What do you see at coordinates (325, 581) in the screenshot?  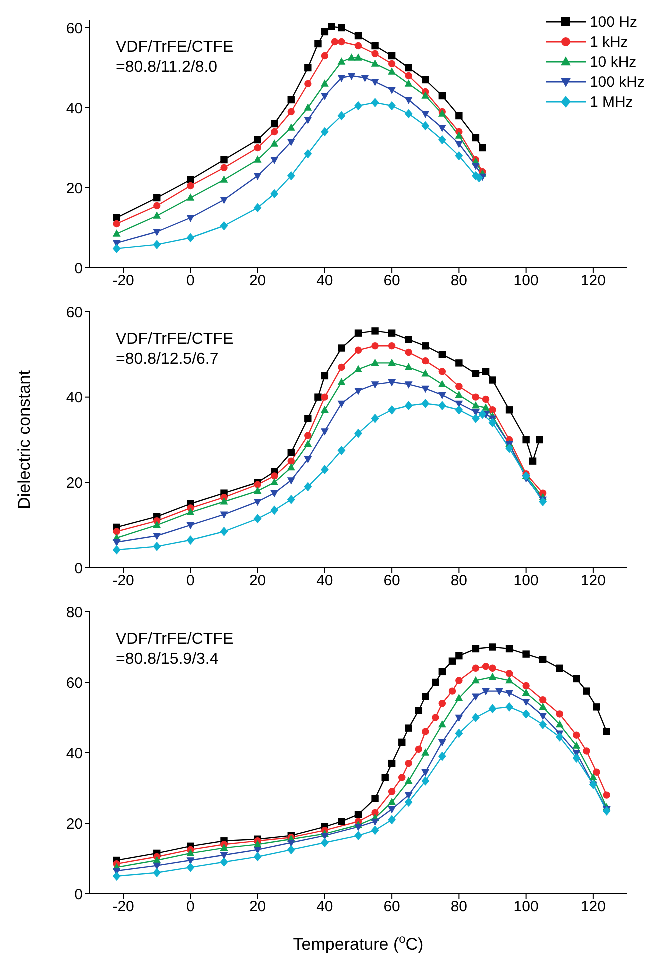 I see `x-tick-label: 40` at bounding box center [325, 581].